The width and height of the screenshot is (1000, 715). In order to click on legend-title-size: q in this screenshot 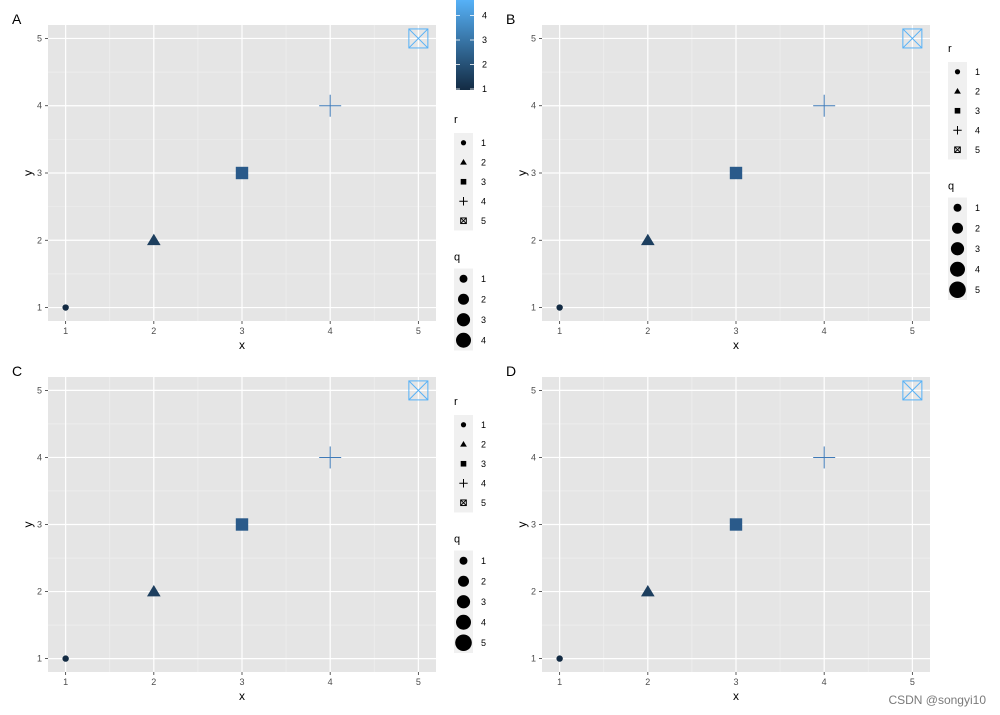, I will do `click(457, 540)`.